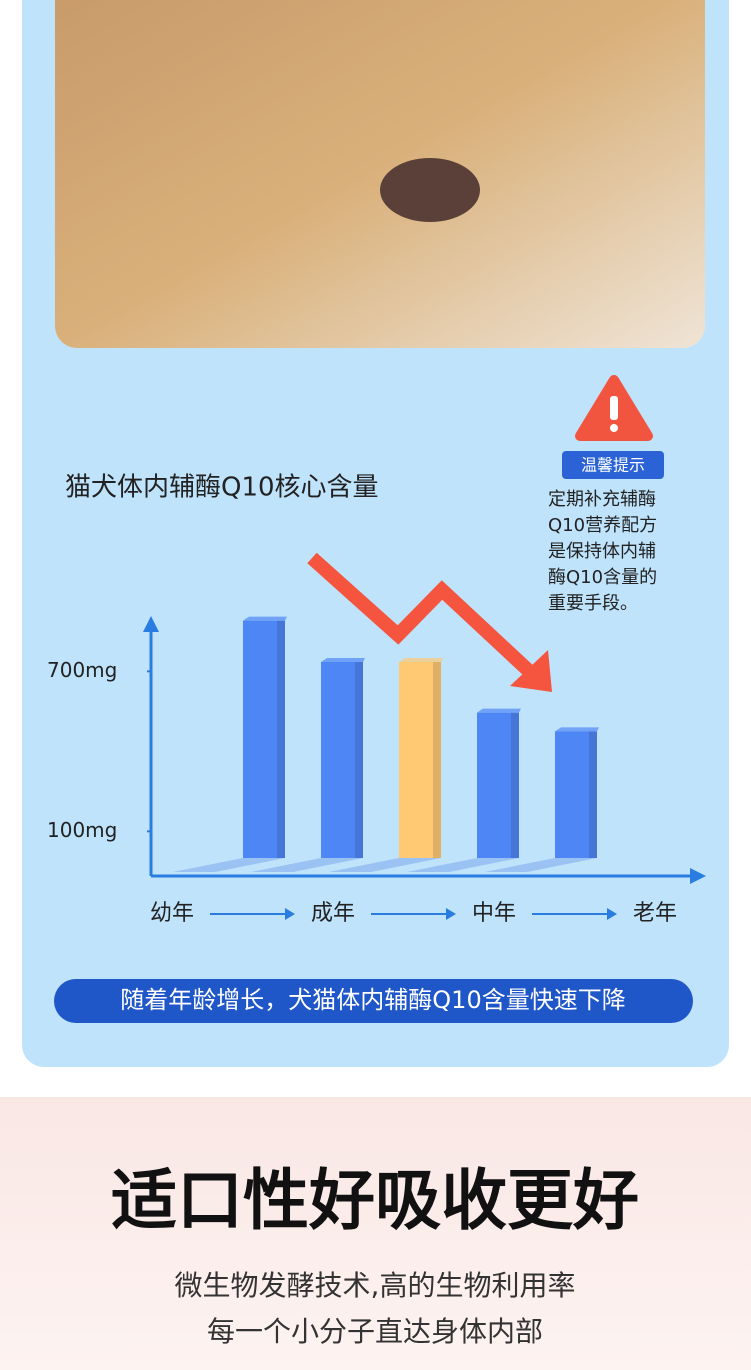 The image size is (751, 1370). I want to click on note-line: Q10营养配方, so click(602, 525).